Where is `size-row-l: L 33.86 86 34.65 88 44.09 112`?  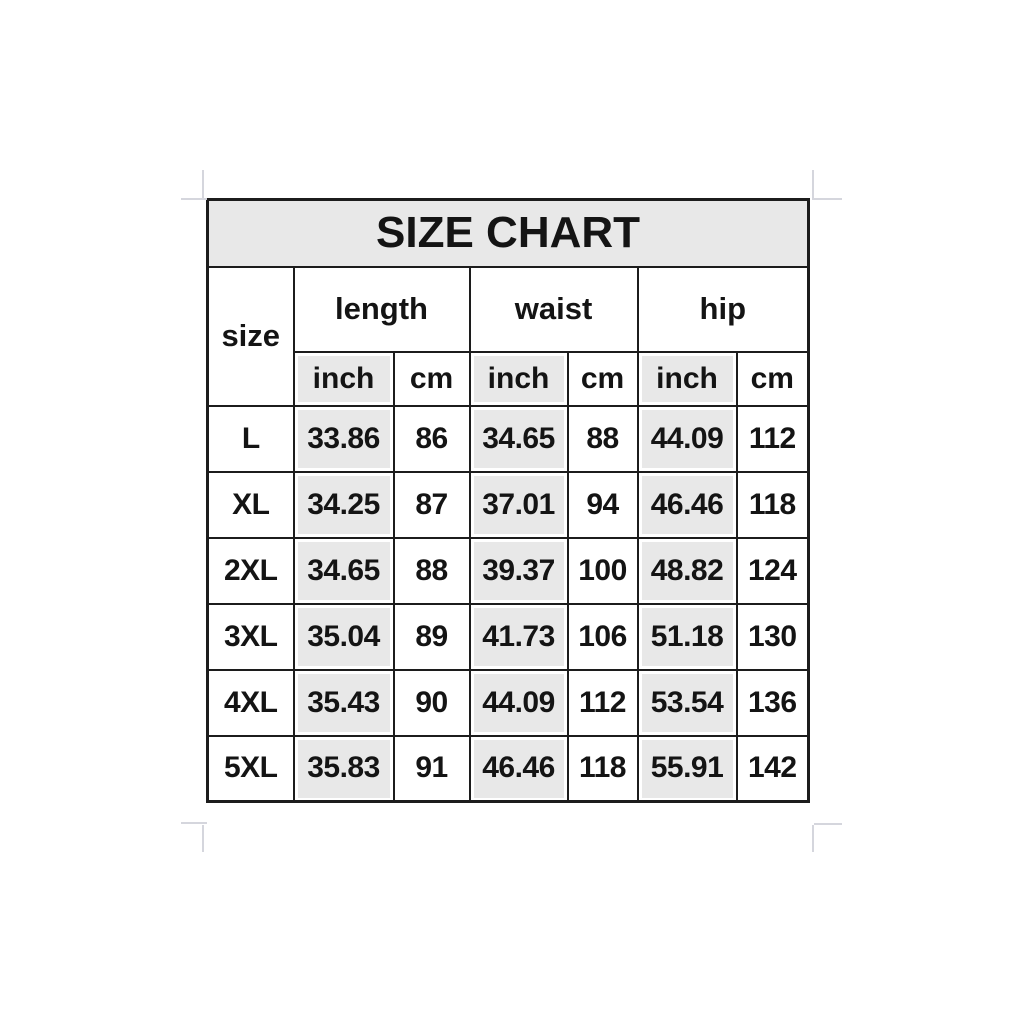
size-row-l: L 33.86 86 34.65 88 44.09 112 is located at coordinates (508, 438).